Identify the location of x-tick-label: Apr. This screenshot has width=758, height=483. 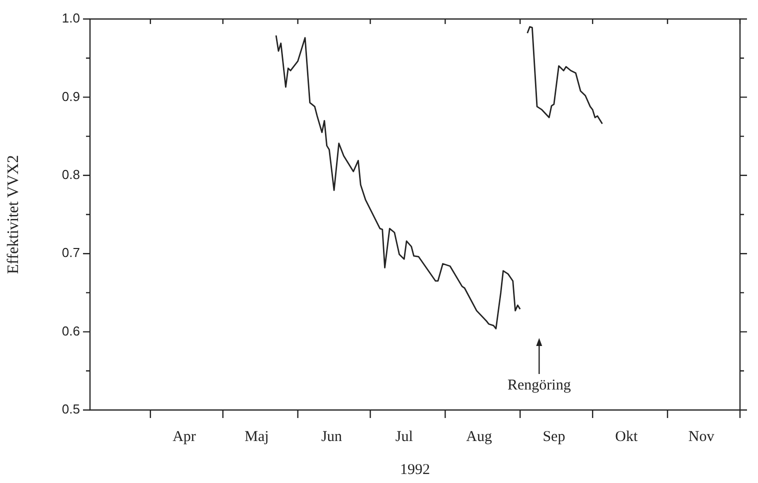
(184, 436).